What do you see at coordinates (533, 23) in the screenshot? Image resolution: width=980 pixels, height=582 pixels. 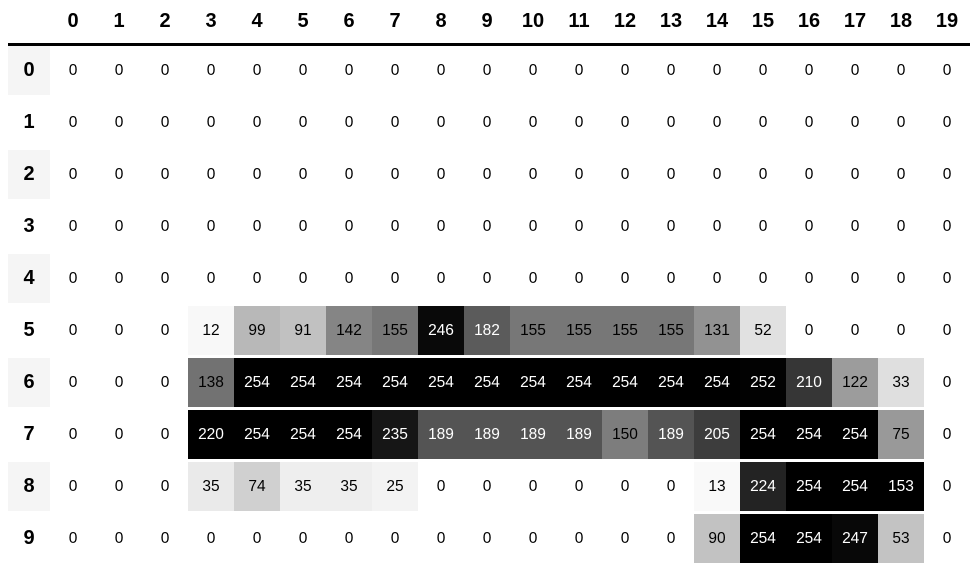 I see `column-header-10: 10` at bounding box center [533, 23].